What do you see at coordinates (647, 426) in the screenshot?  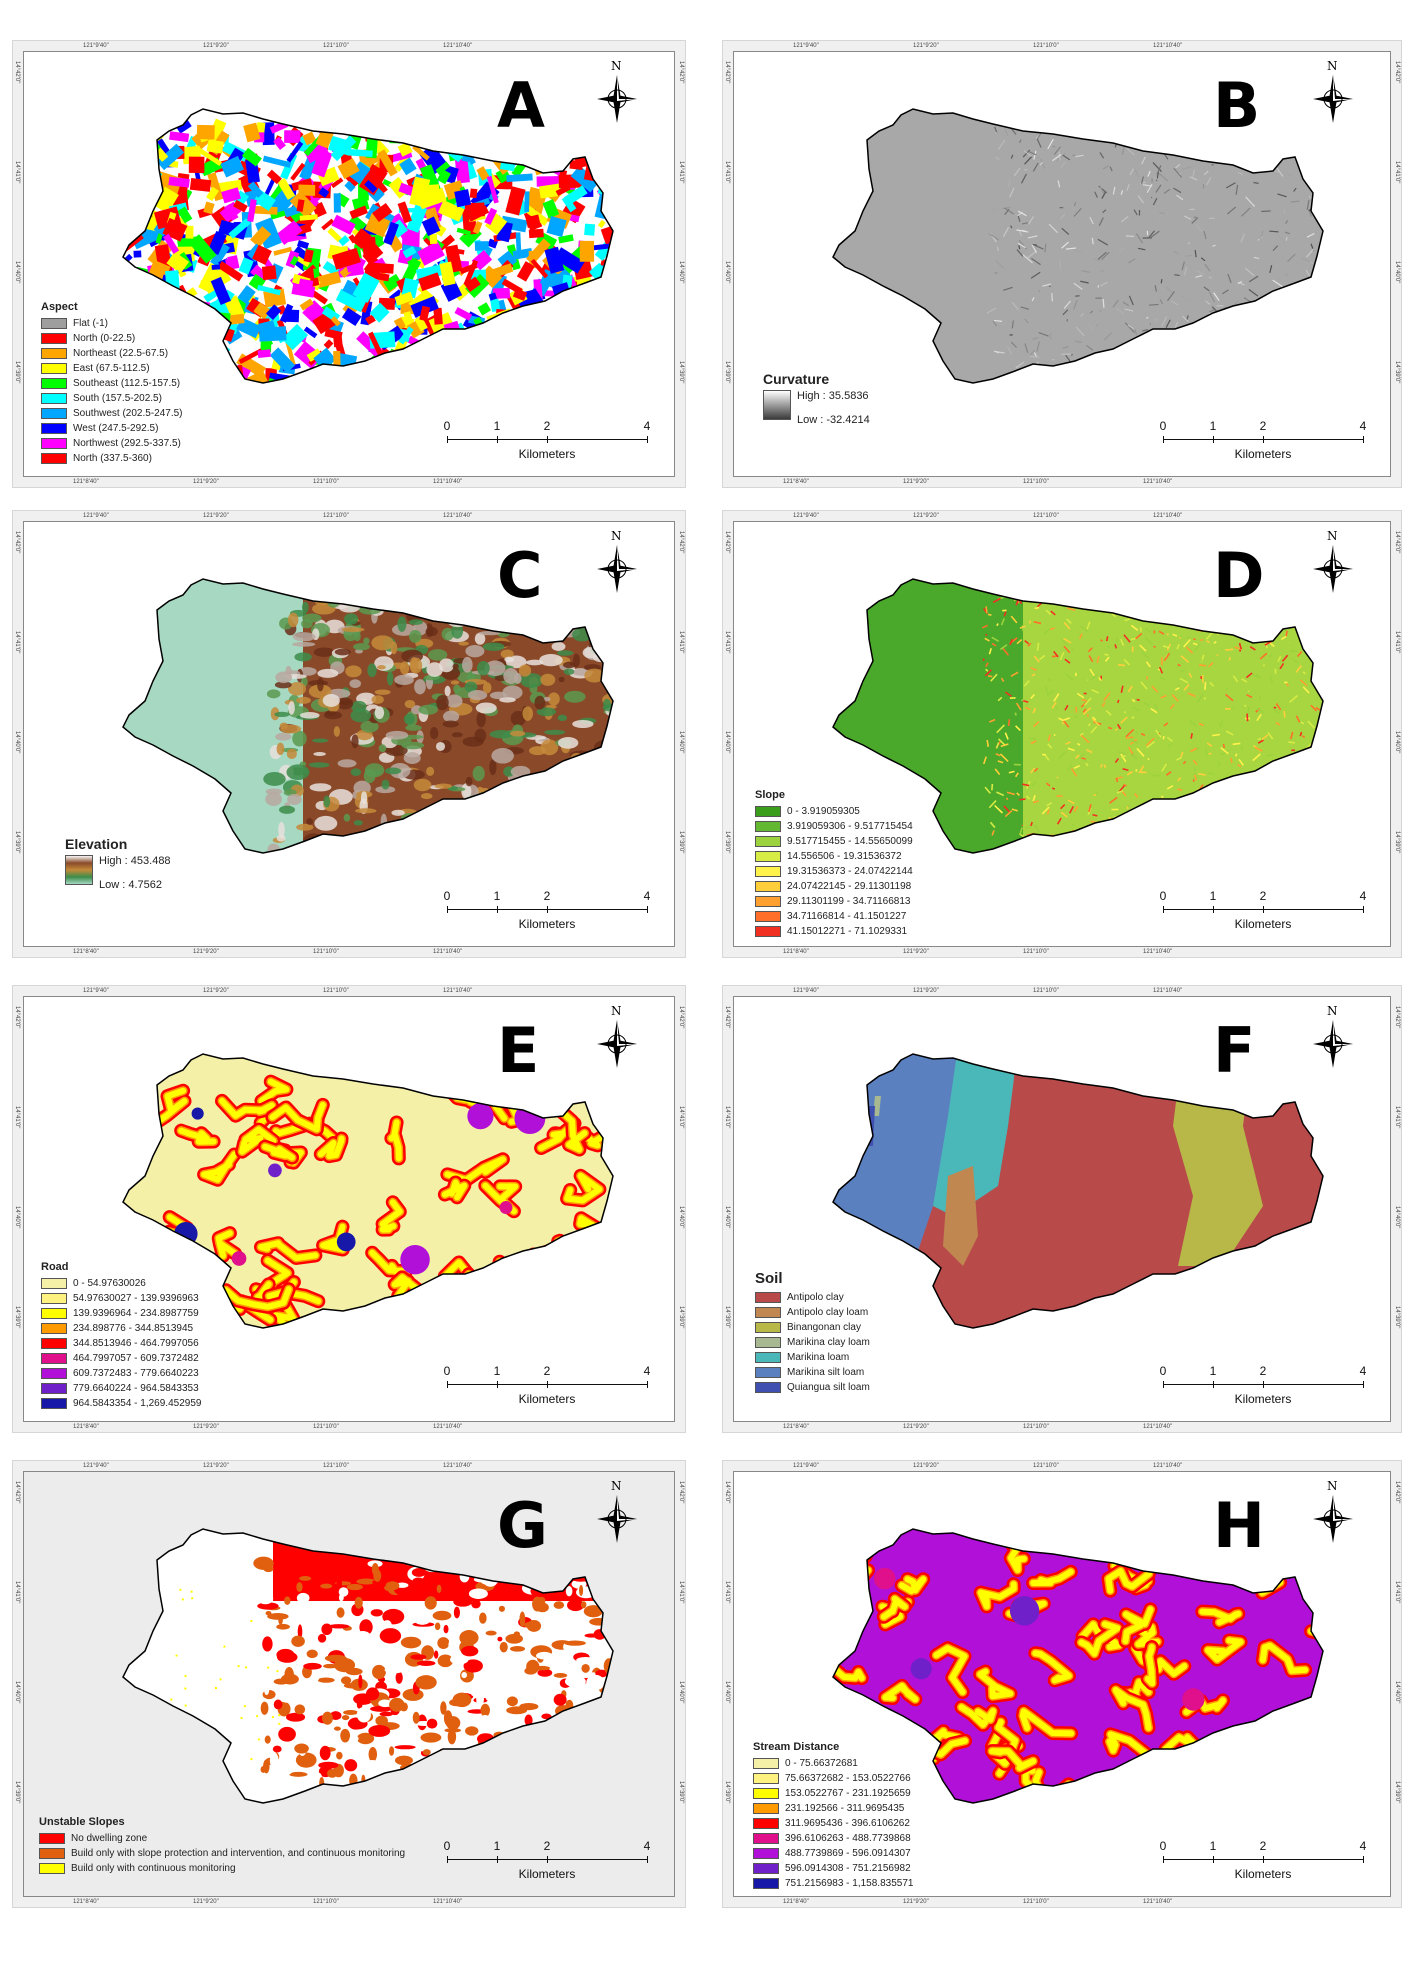 I see `scale-tick-label: 4` at bounding box center [647, 426].